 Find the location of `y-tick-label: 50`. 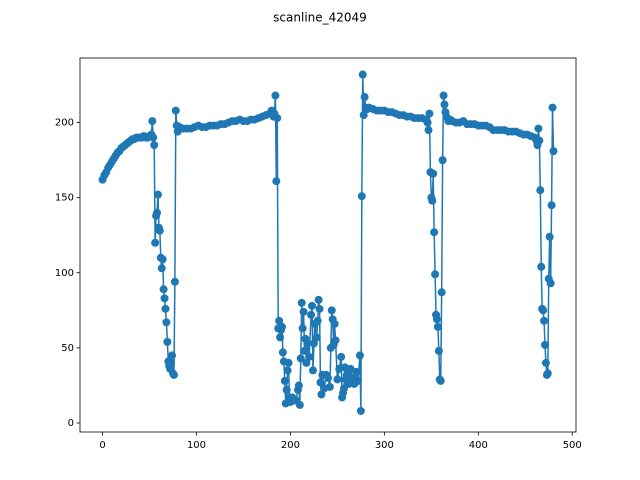

y-tick-label: 50 is located at coordinates (67, 348).